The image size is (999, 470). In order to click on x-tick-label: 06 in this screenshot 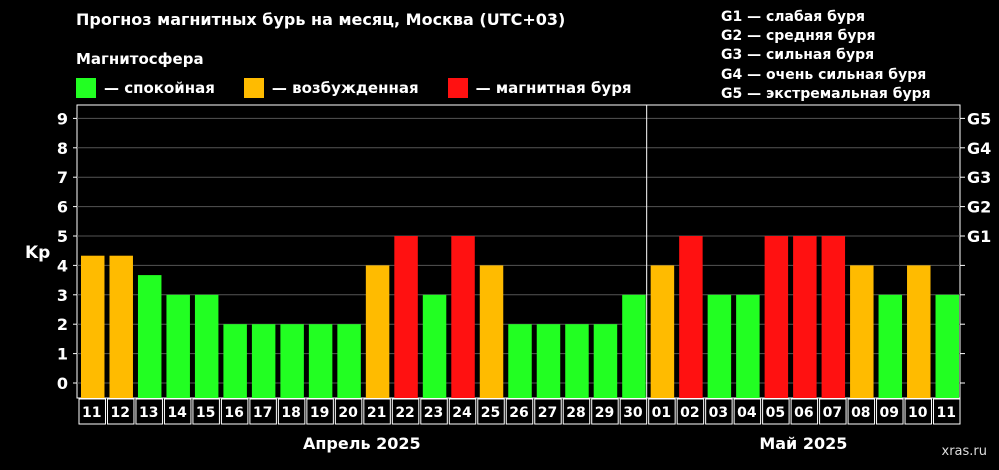, I will do `click(803, 413)`.